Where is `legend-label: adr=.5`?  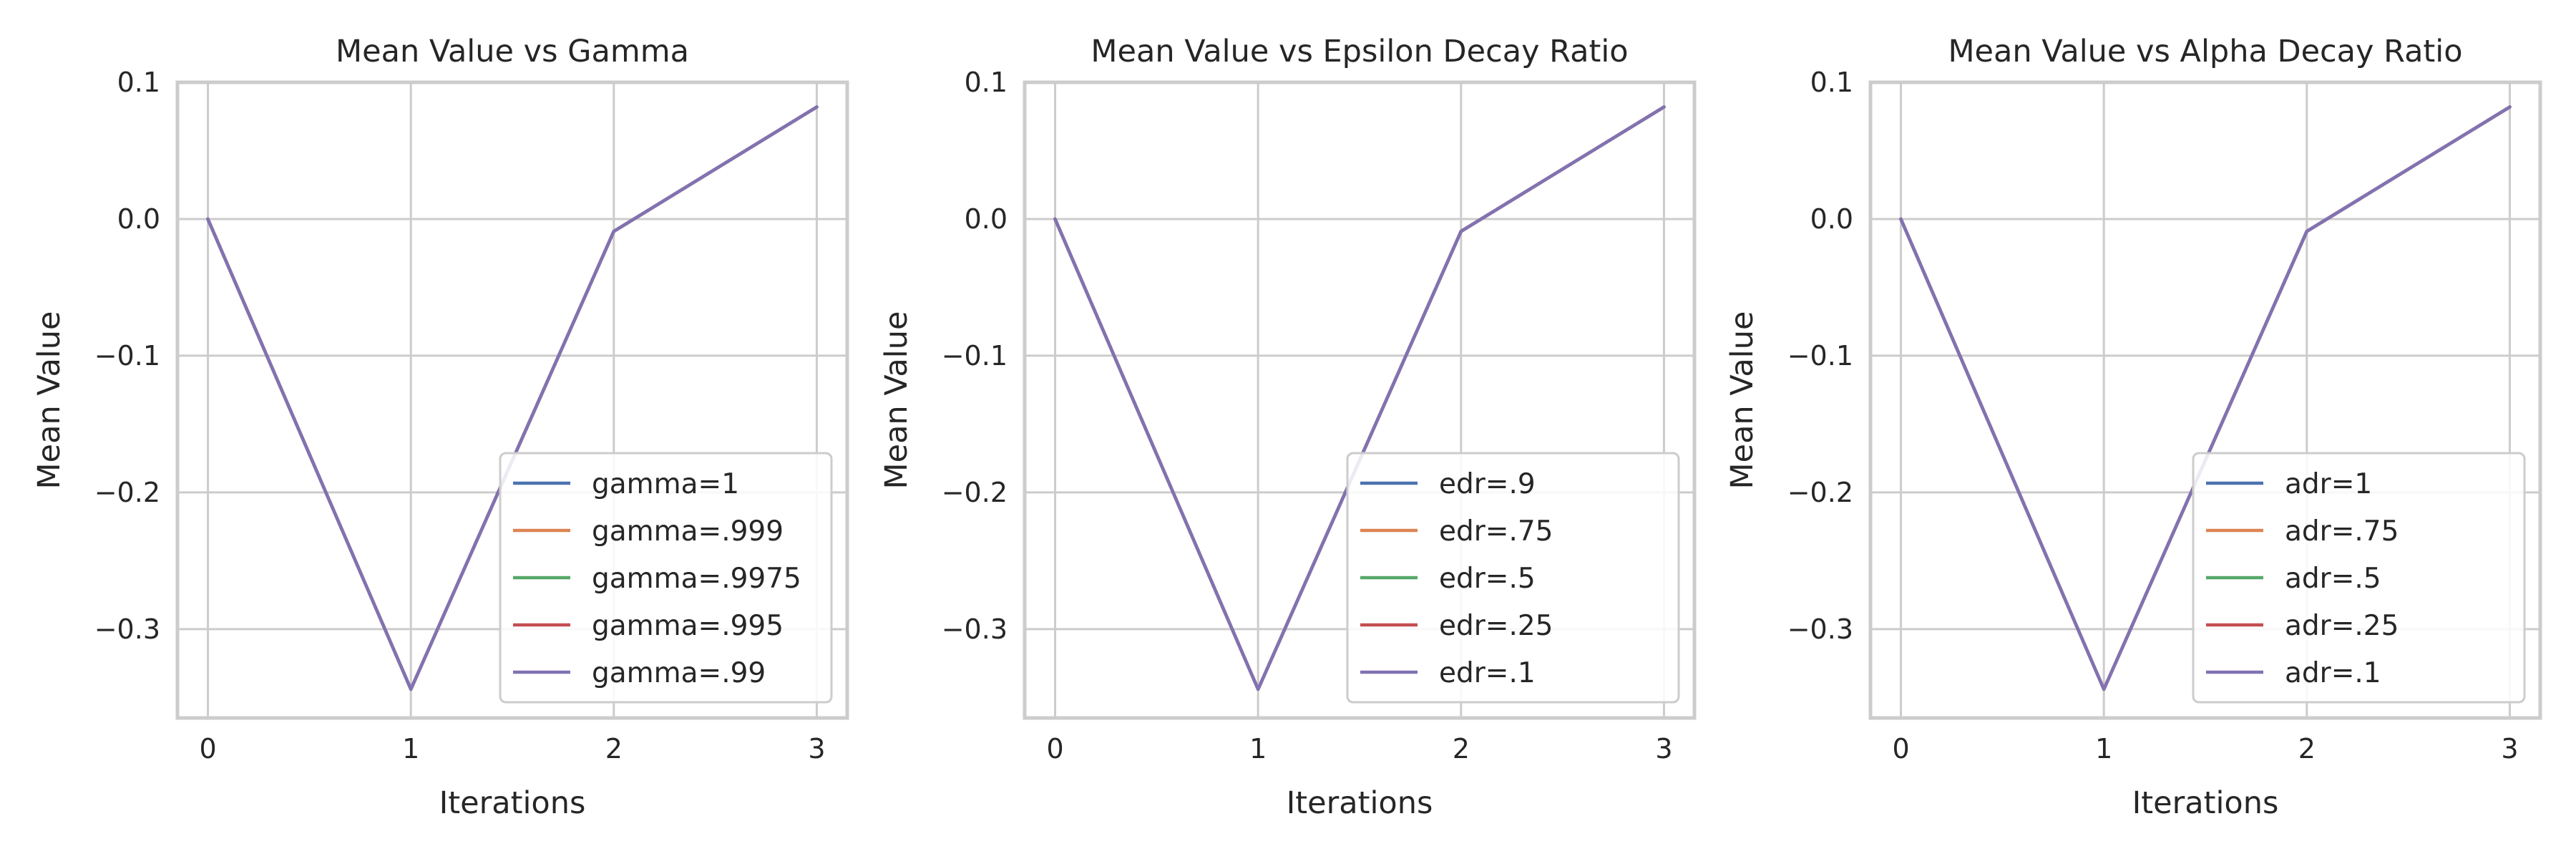
legend-label: adr=.5 is located at coordinates (2333, 579).